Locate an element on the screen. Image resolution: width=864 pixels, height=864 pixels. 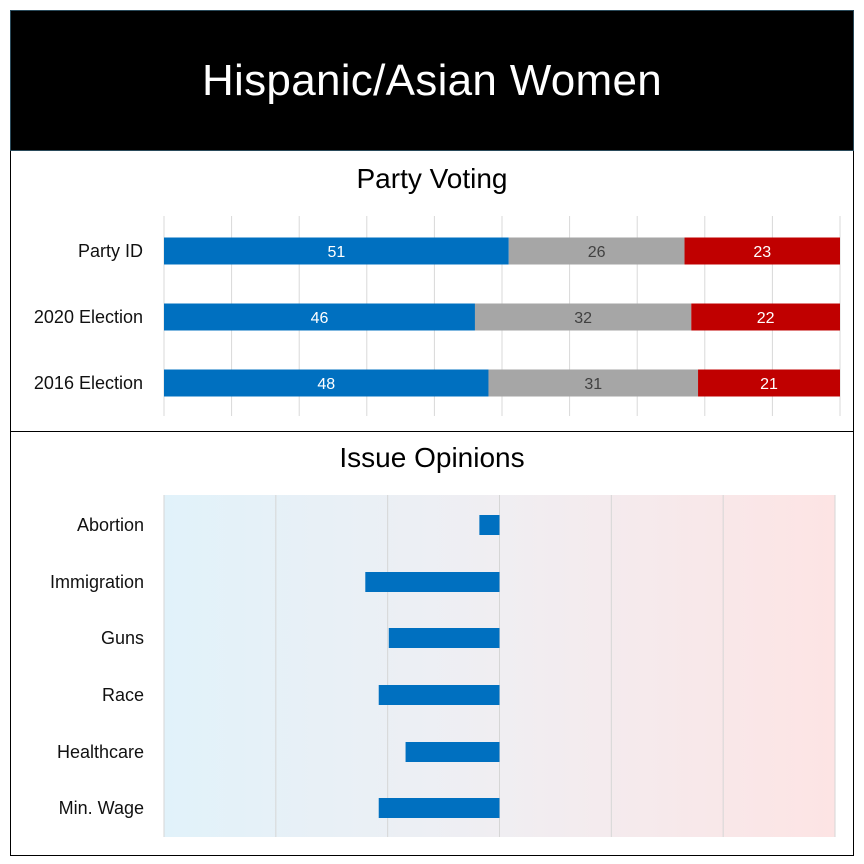
data-label: 21 is located at coordinates (769, 384).